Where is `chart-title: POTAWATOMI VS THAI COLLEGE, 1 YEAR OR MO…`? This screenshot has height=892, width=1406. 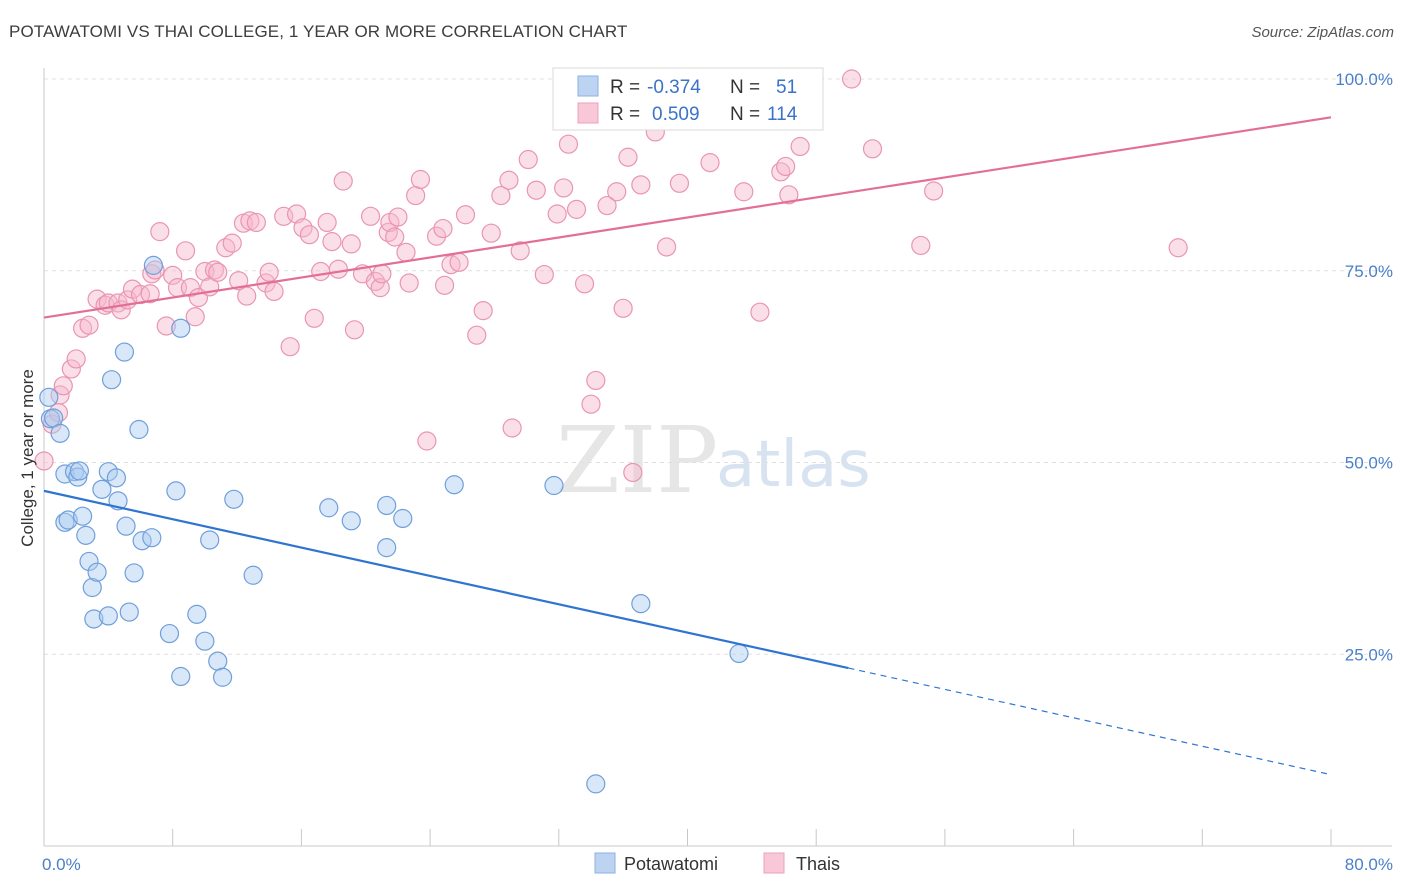 chart-title: POTAWATOMI VS THAI COLLEGE, 1 YEAR OR MO… is located at coordinates (318, 31).